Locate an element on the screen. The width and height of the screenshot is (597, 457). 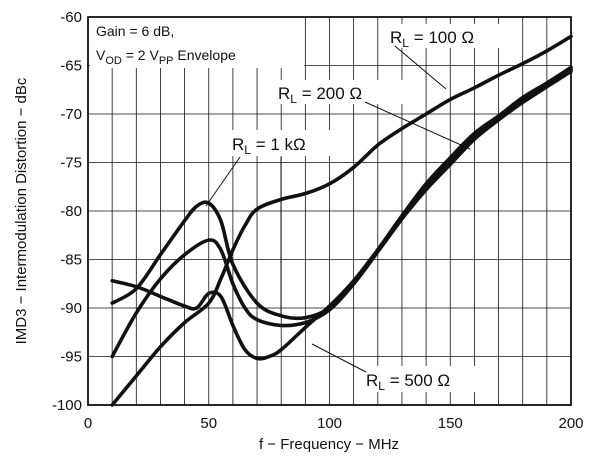
y-axis-ticks: -100 -95 -90 -85 -80 -75 -70 -65 -60 is located at coordinates (67, 211).